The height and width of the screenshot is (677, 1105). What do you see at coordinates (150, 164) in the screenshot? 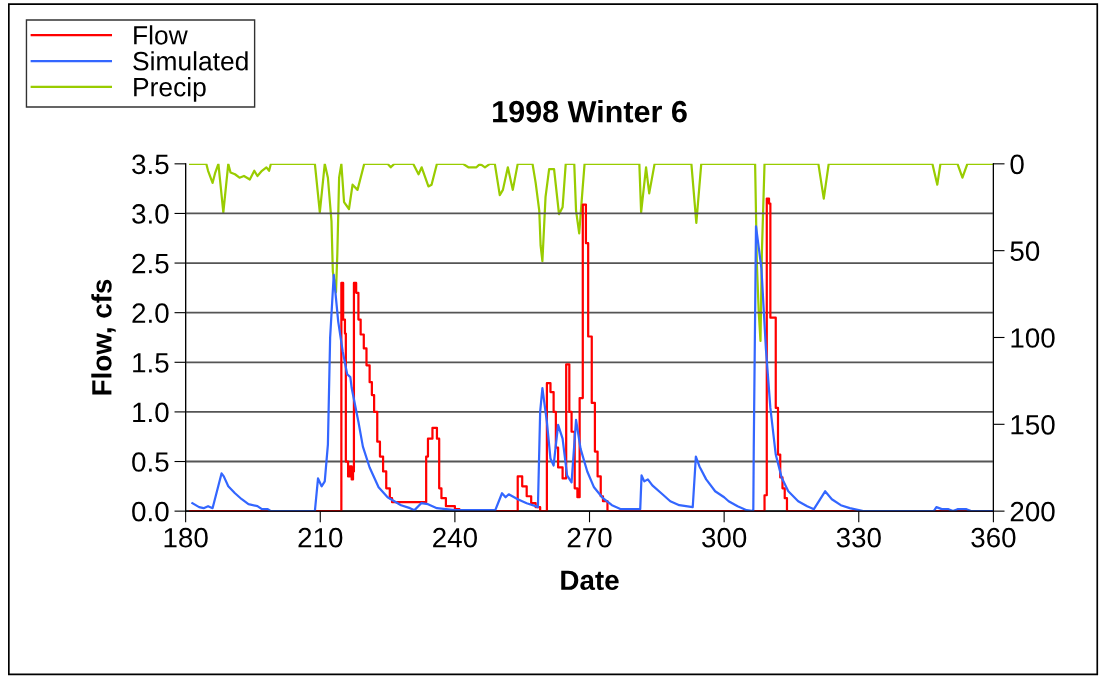
I see `y-tick-label: 3.5` at bounding box center [150, 164].